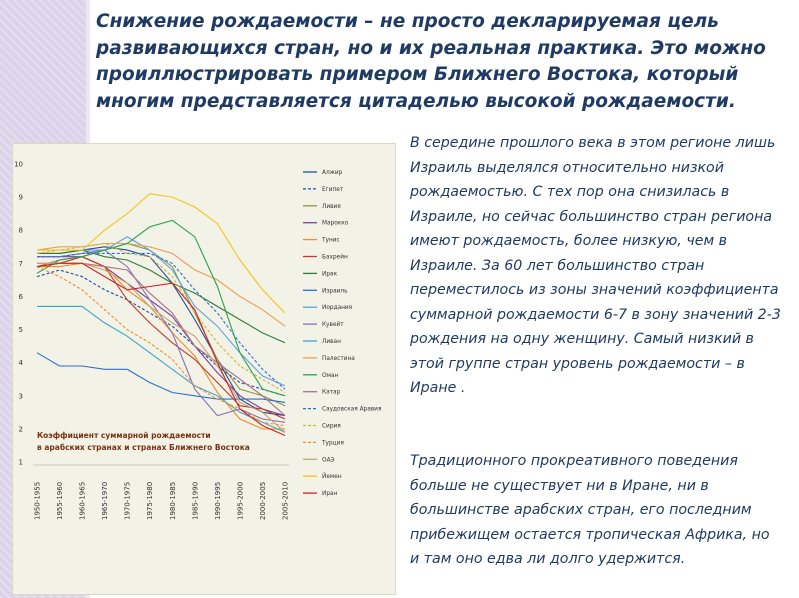 This screenshot has width=799, height=598. I want to click on legend-entry: Оман, so click(330, 376).